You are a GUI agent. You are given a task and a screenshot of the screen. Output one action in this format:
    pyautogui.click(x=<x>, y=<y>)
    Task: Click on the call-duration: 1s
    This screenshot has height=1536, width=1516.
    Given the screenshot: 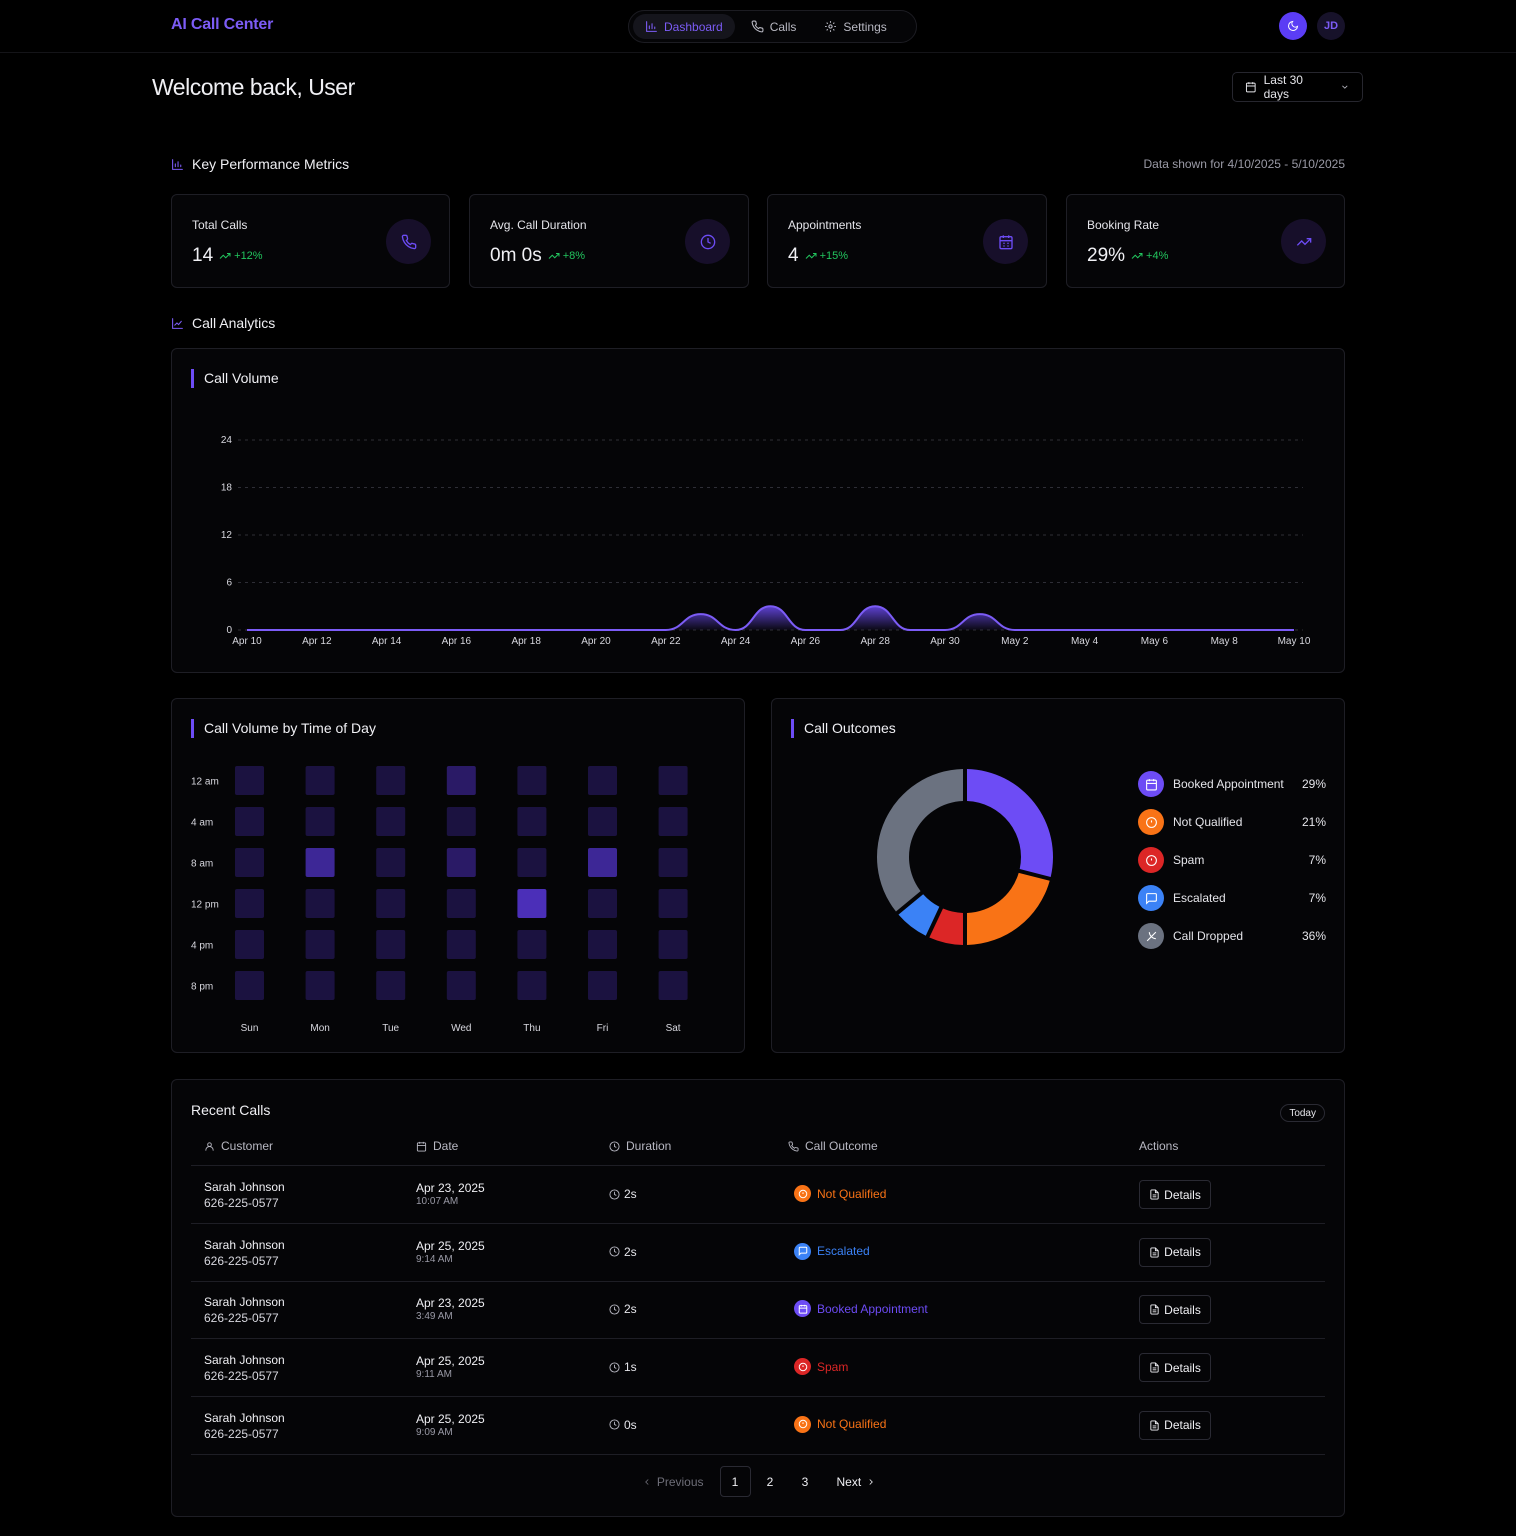 What is the action you would take?
    pyautogui.click(x=623, y=1367)
    